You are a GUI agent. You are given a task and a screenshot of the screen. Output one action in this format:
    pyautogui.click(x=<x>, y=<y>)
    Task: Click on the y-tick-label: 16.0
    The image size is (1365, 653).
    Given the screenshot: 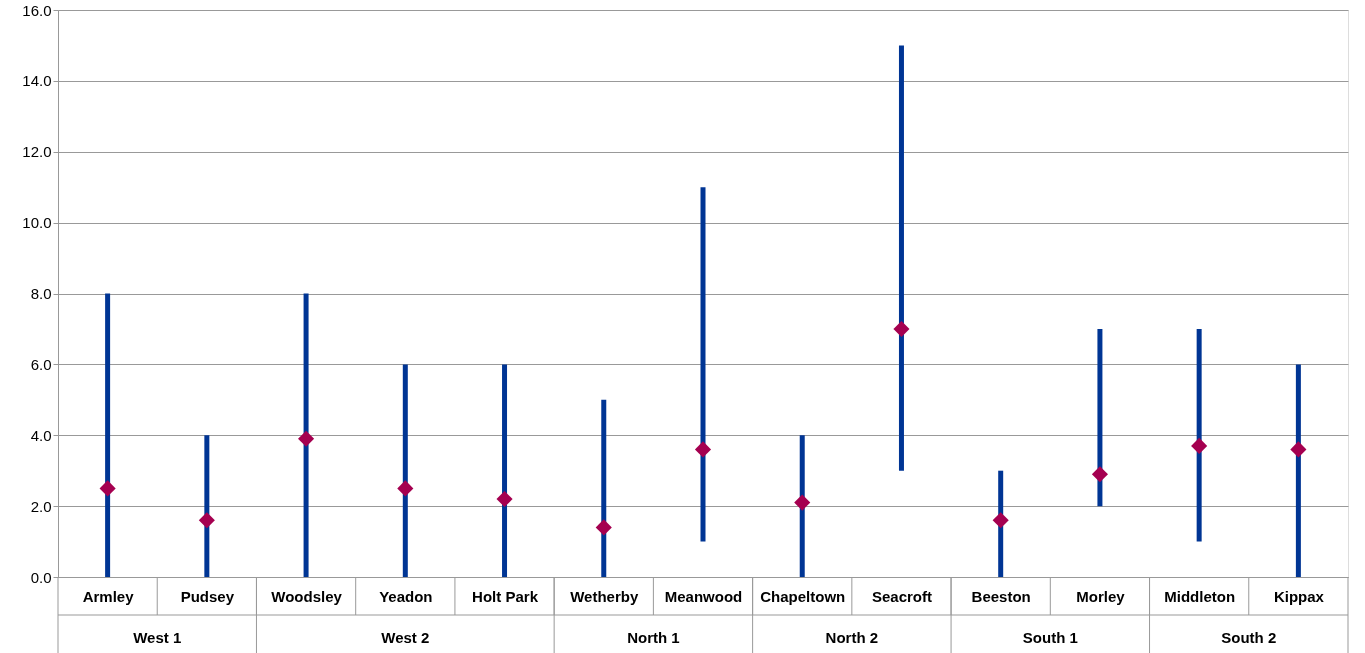 What is the action you would take?
    pyautogui.click(x=37, y=10)
    